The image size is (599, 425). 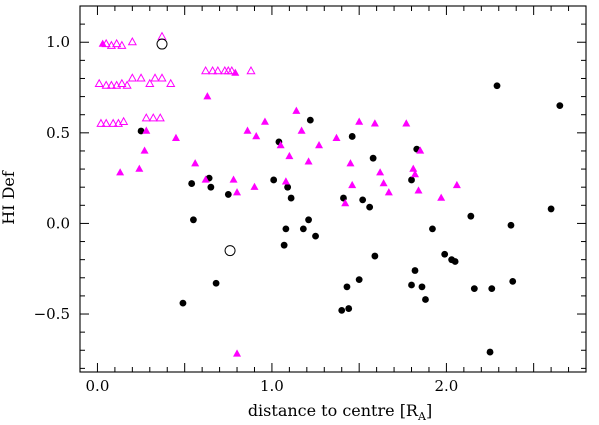 What do you see at coordinates (58, 133) in the screenshot?
I see `y-tick-label: 0.5` at bounding box center [58, 133].